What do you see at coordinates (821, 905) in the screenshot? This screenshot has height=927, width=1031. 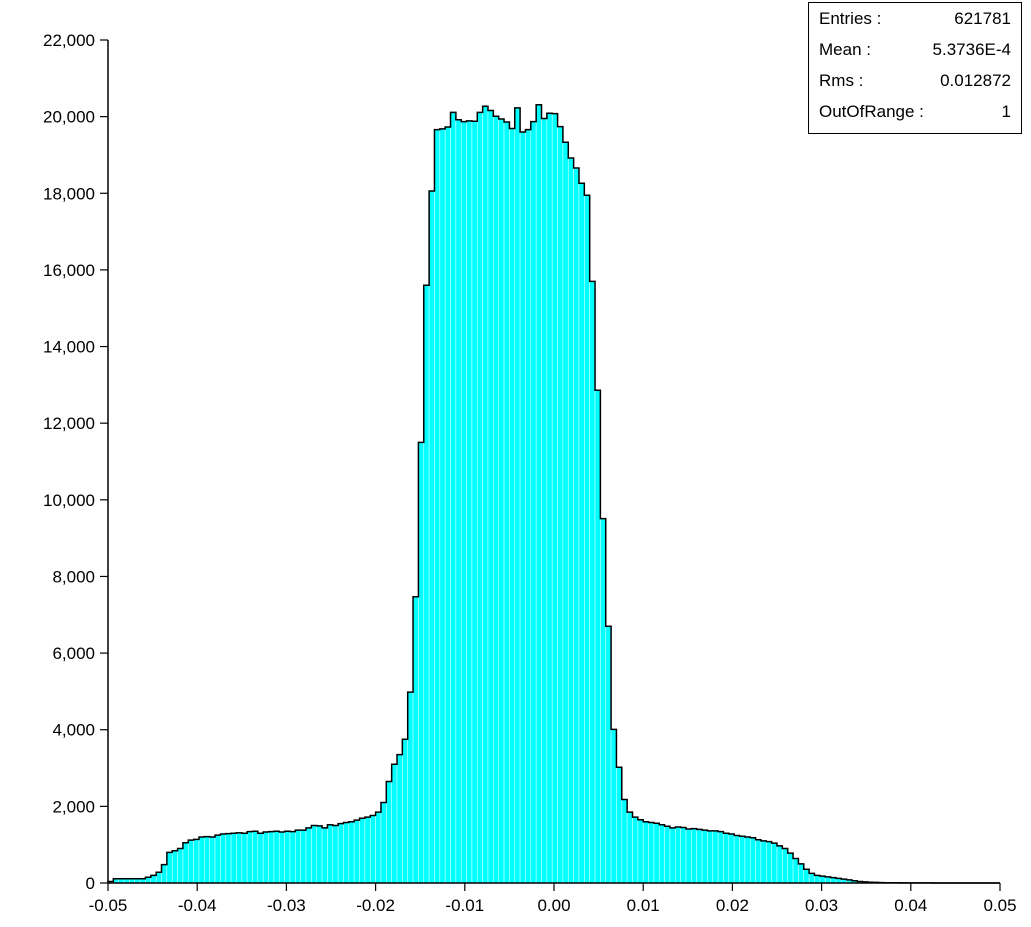 I see `x-tick-label: 0.03` at bounding box center [821, 905].